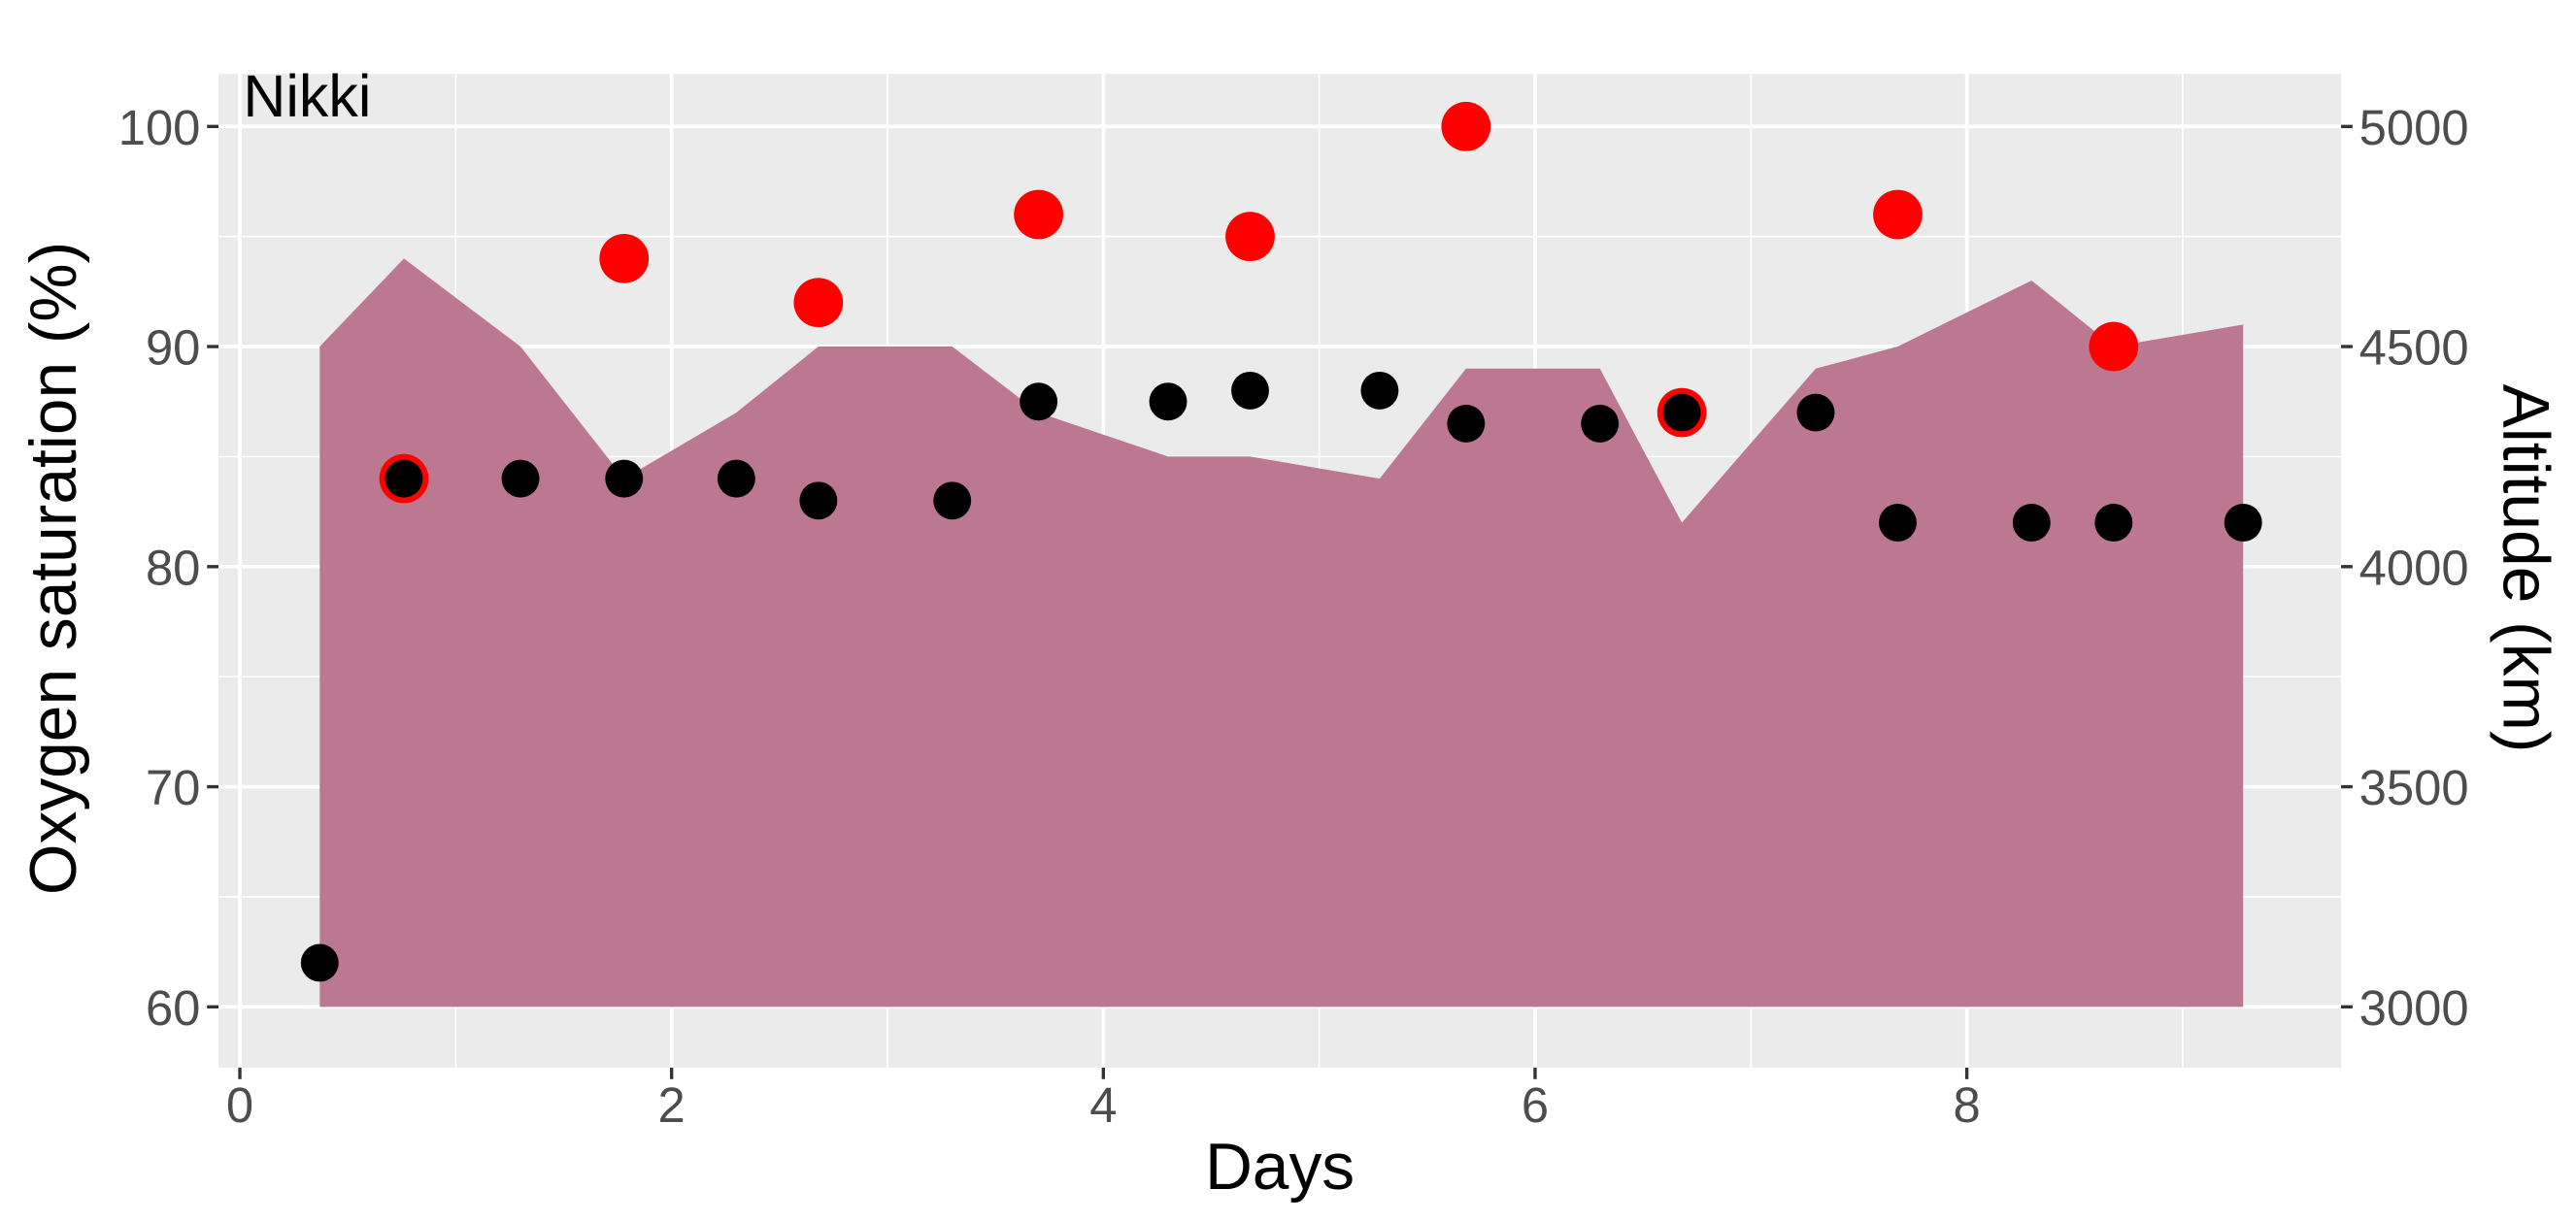 This screenshot has height=1222, width=2576. Describe the element at coordinates (173, 787) in the screenshot. I see `y-tick-label: 70` at that location.